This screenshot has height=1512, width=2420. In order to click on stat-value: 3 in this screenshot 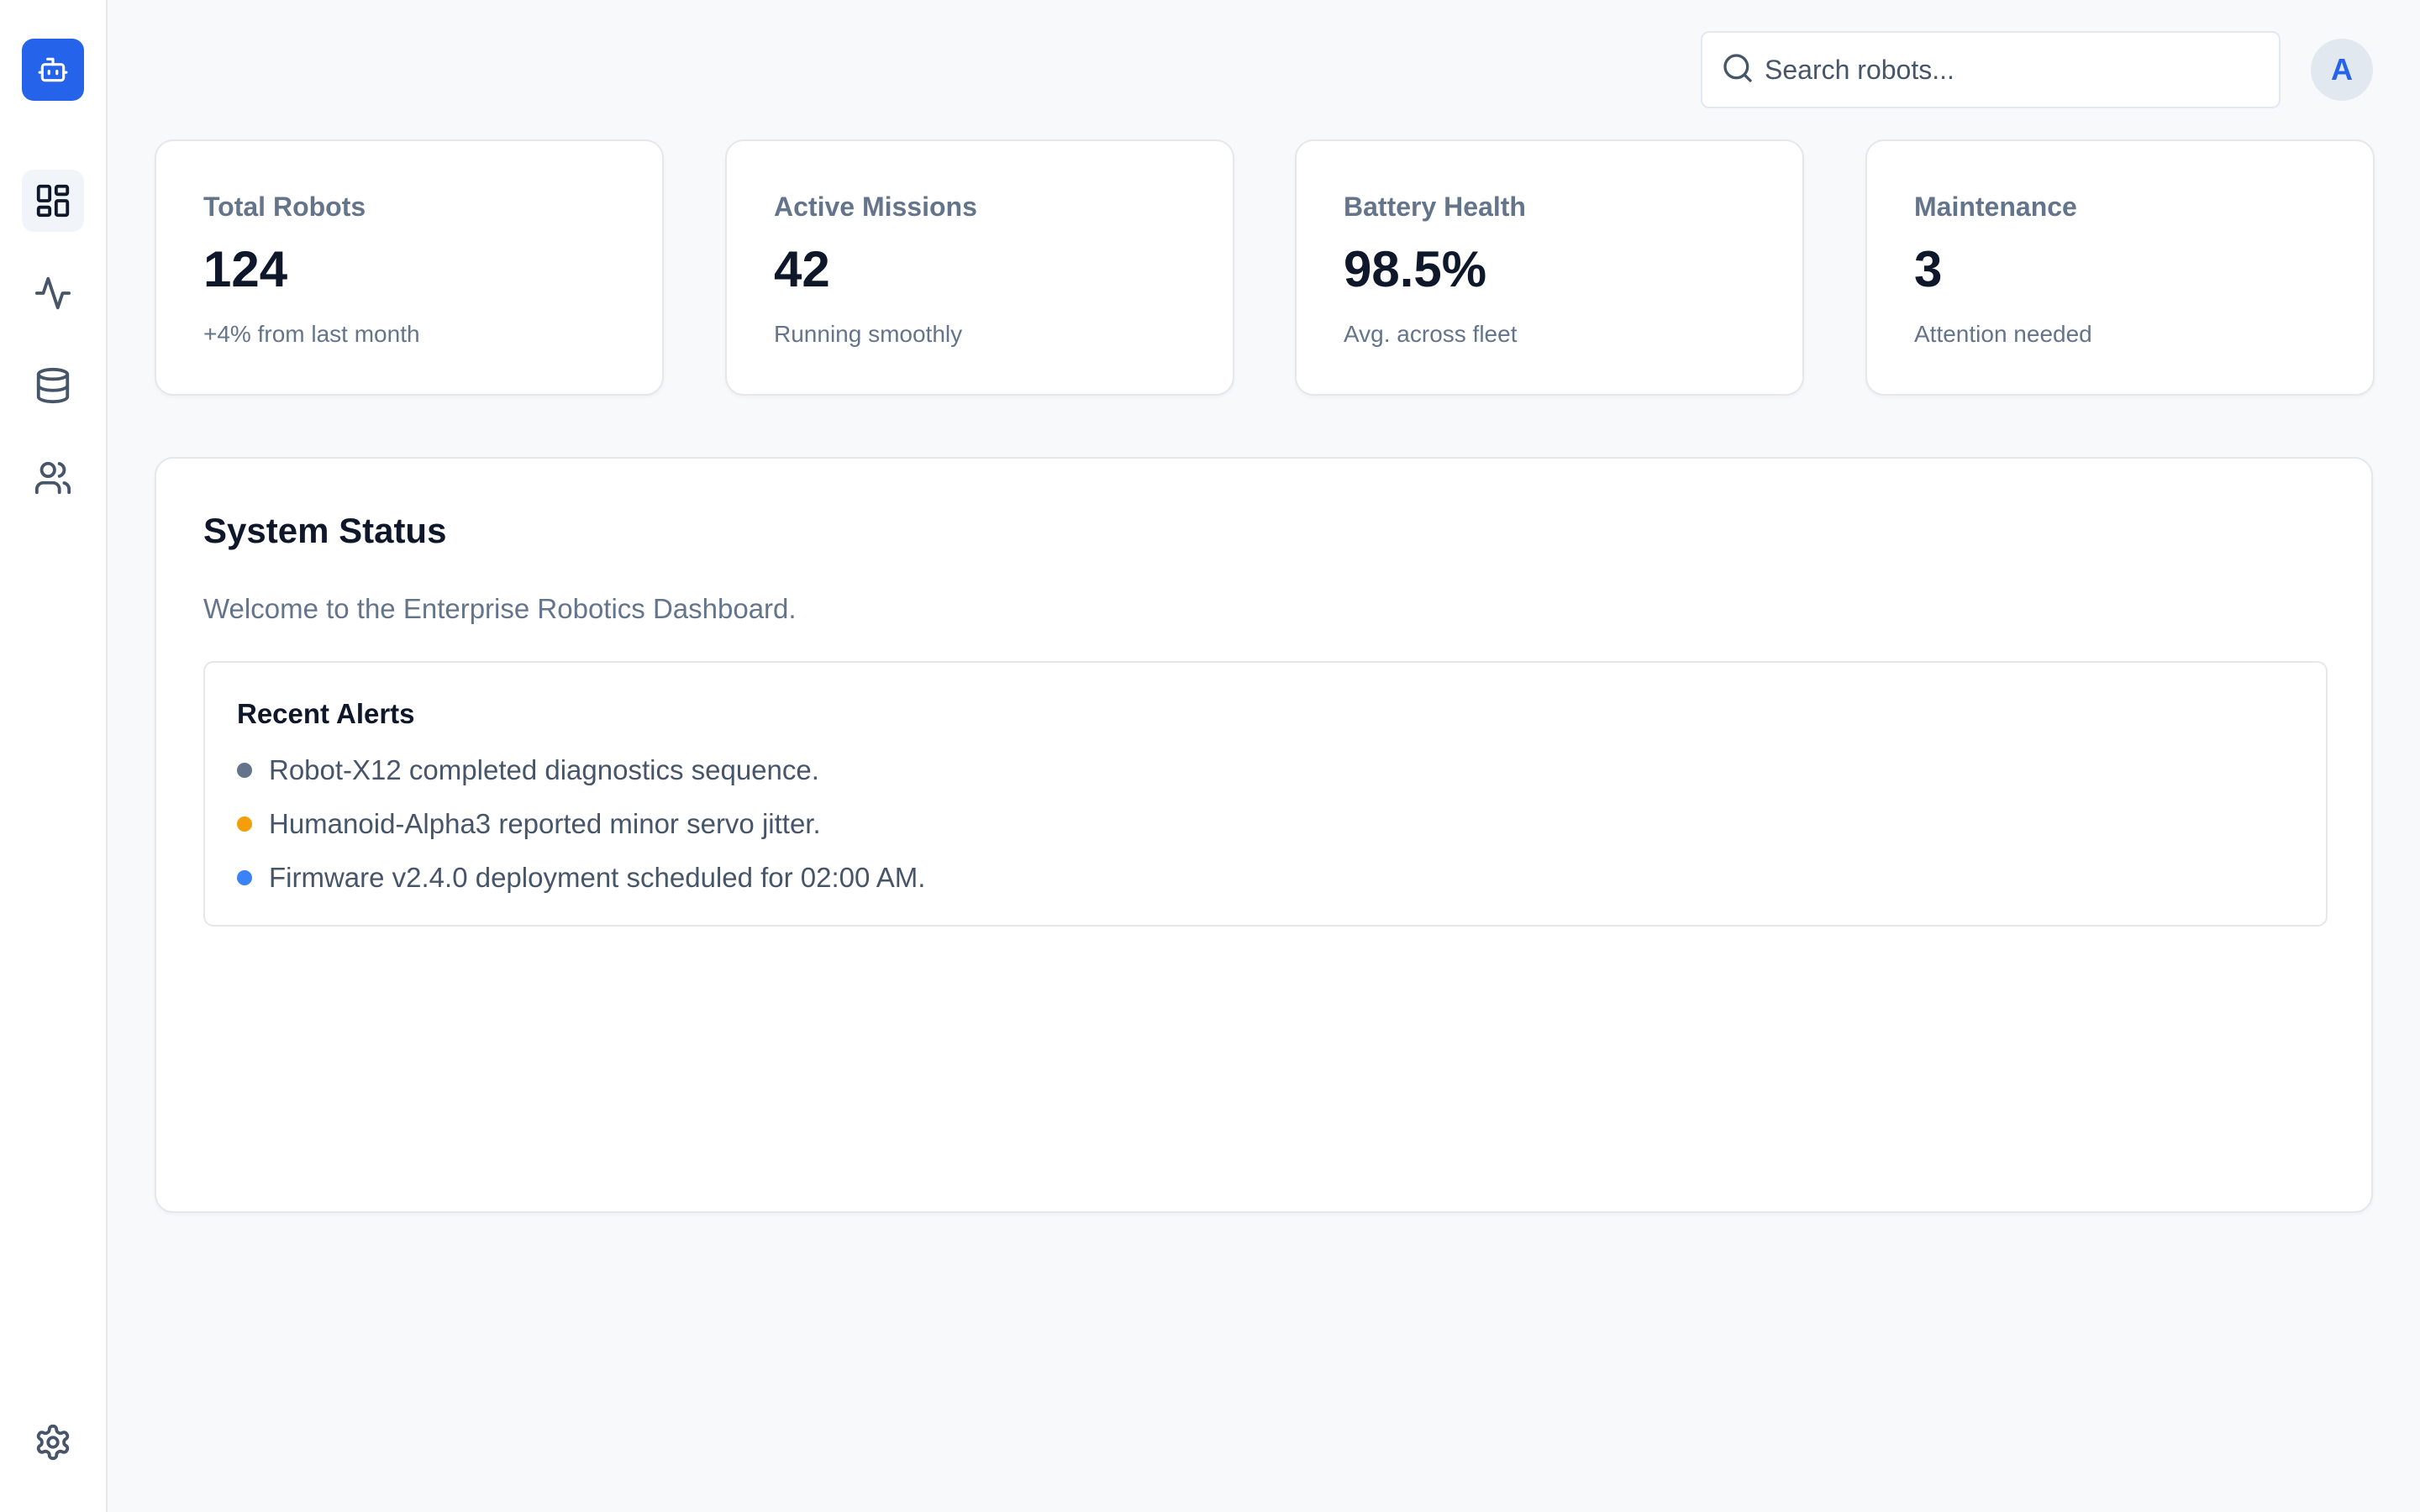, I will do `click(1928, 269)`.